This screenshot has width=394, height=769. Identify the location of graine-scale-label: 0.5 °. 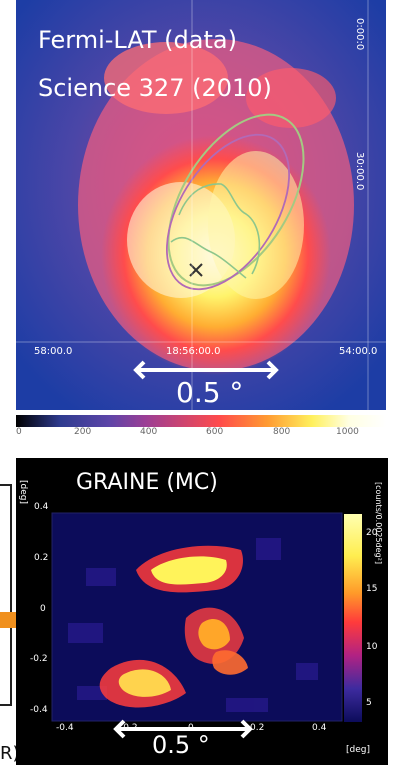
(181, 745).